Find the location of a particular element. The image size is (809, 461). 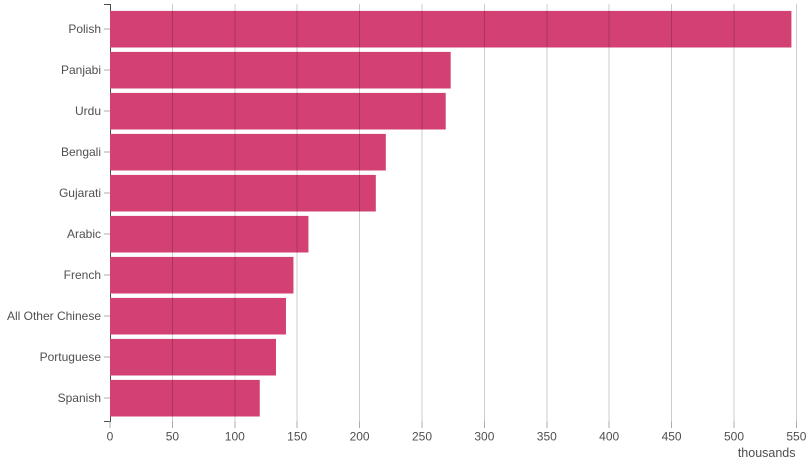

svg-text: Portuguese is located at coordinates (71, 357).